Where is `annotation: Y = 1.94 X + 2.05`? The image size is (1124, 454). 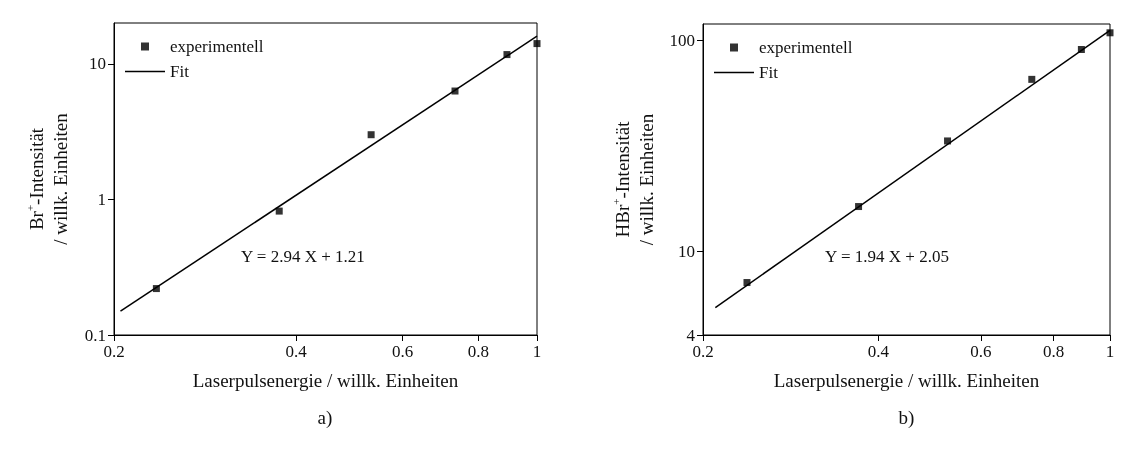 annotation: Y = 1.94 X + 2.05 is located at coordinates (887, 256).